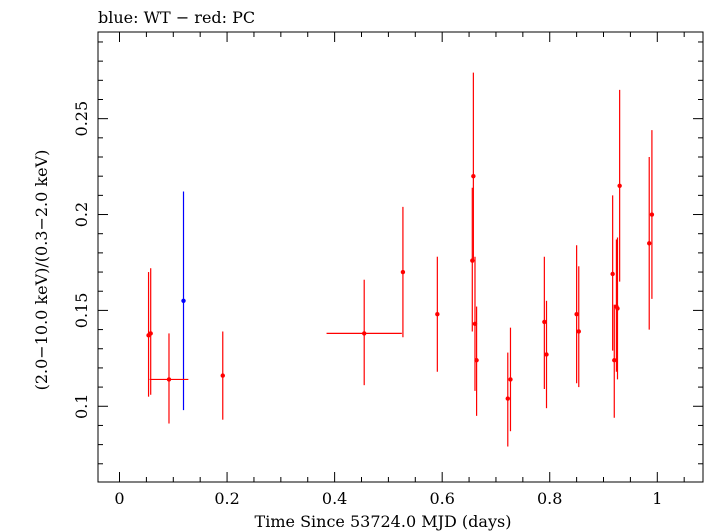  What do you see at coordinates (657, 498) in the screenshot?
I see `x-tick-label: 1` at bounding box center [657, 498].